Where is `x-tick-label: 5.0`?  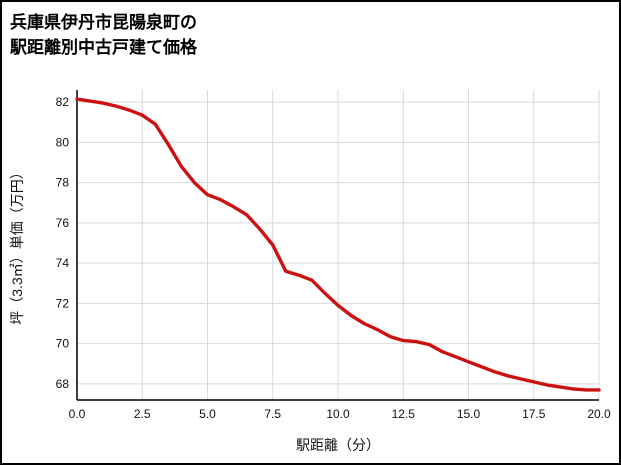
x-tick-label: 5.0 is located at coordinates (207, 414).